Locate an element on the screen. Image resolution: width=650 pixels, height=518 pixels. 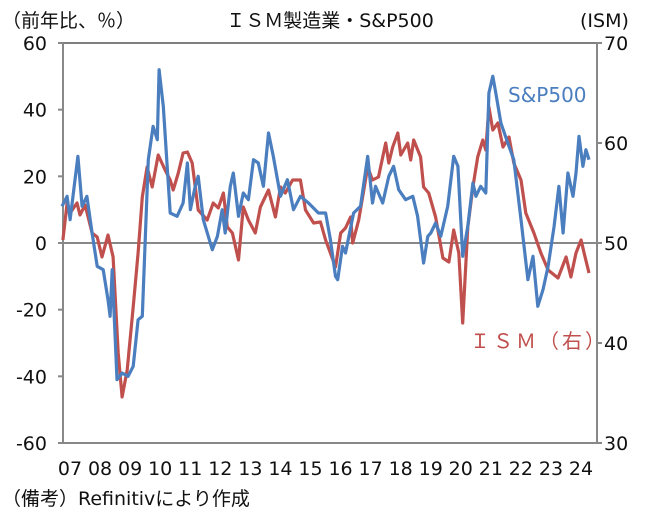
chart-title: ＩＳＭ製造業・S&P500 is located at coordinates (330, 21).